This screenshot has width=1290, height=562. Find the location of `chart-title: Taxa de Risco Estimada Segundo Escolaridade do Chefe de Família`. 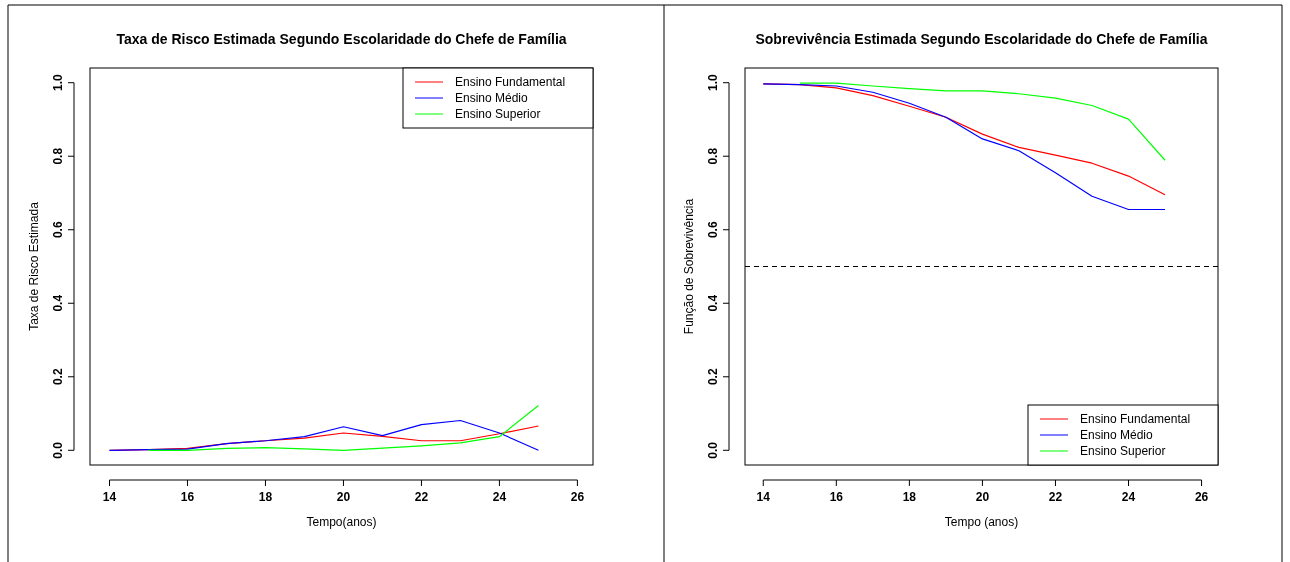

chart-title: Taxa de Risco Estimada Segundo Escolaridade do Chefe de Família is located at coordinates (341, 39).